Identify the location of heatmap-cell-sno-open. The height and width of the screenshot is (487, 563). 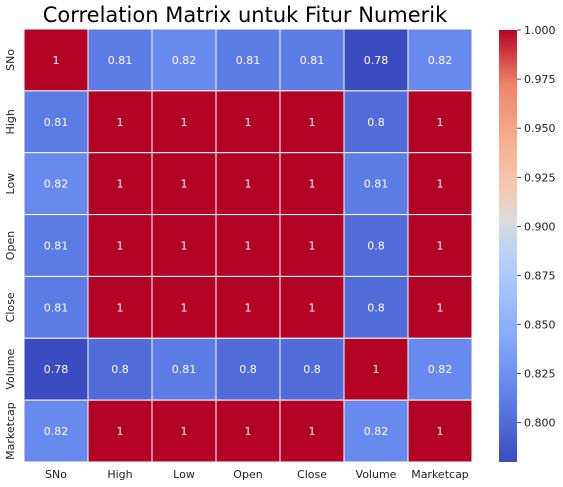
(248, 60).